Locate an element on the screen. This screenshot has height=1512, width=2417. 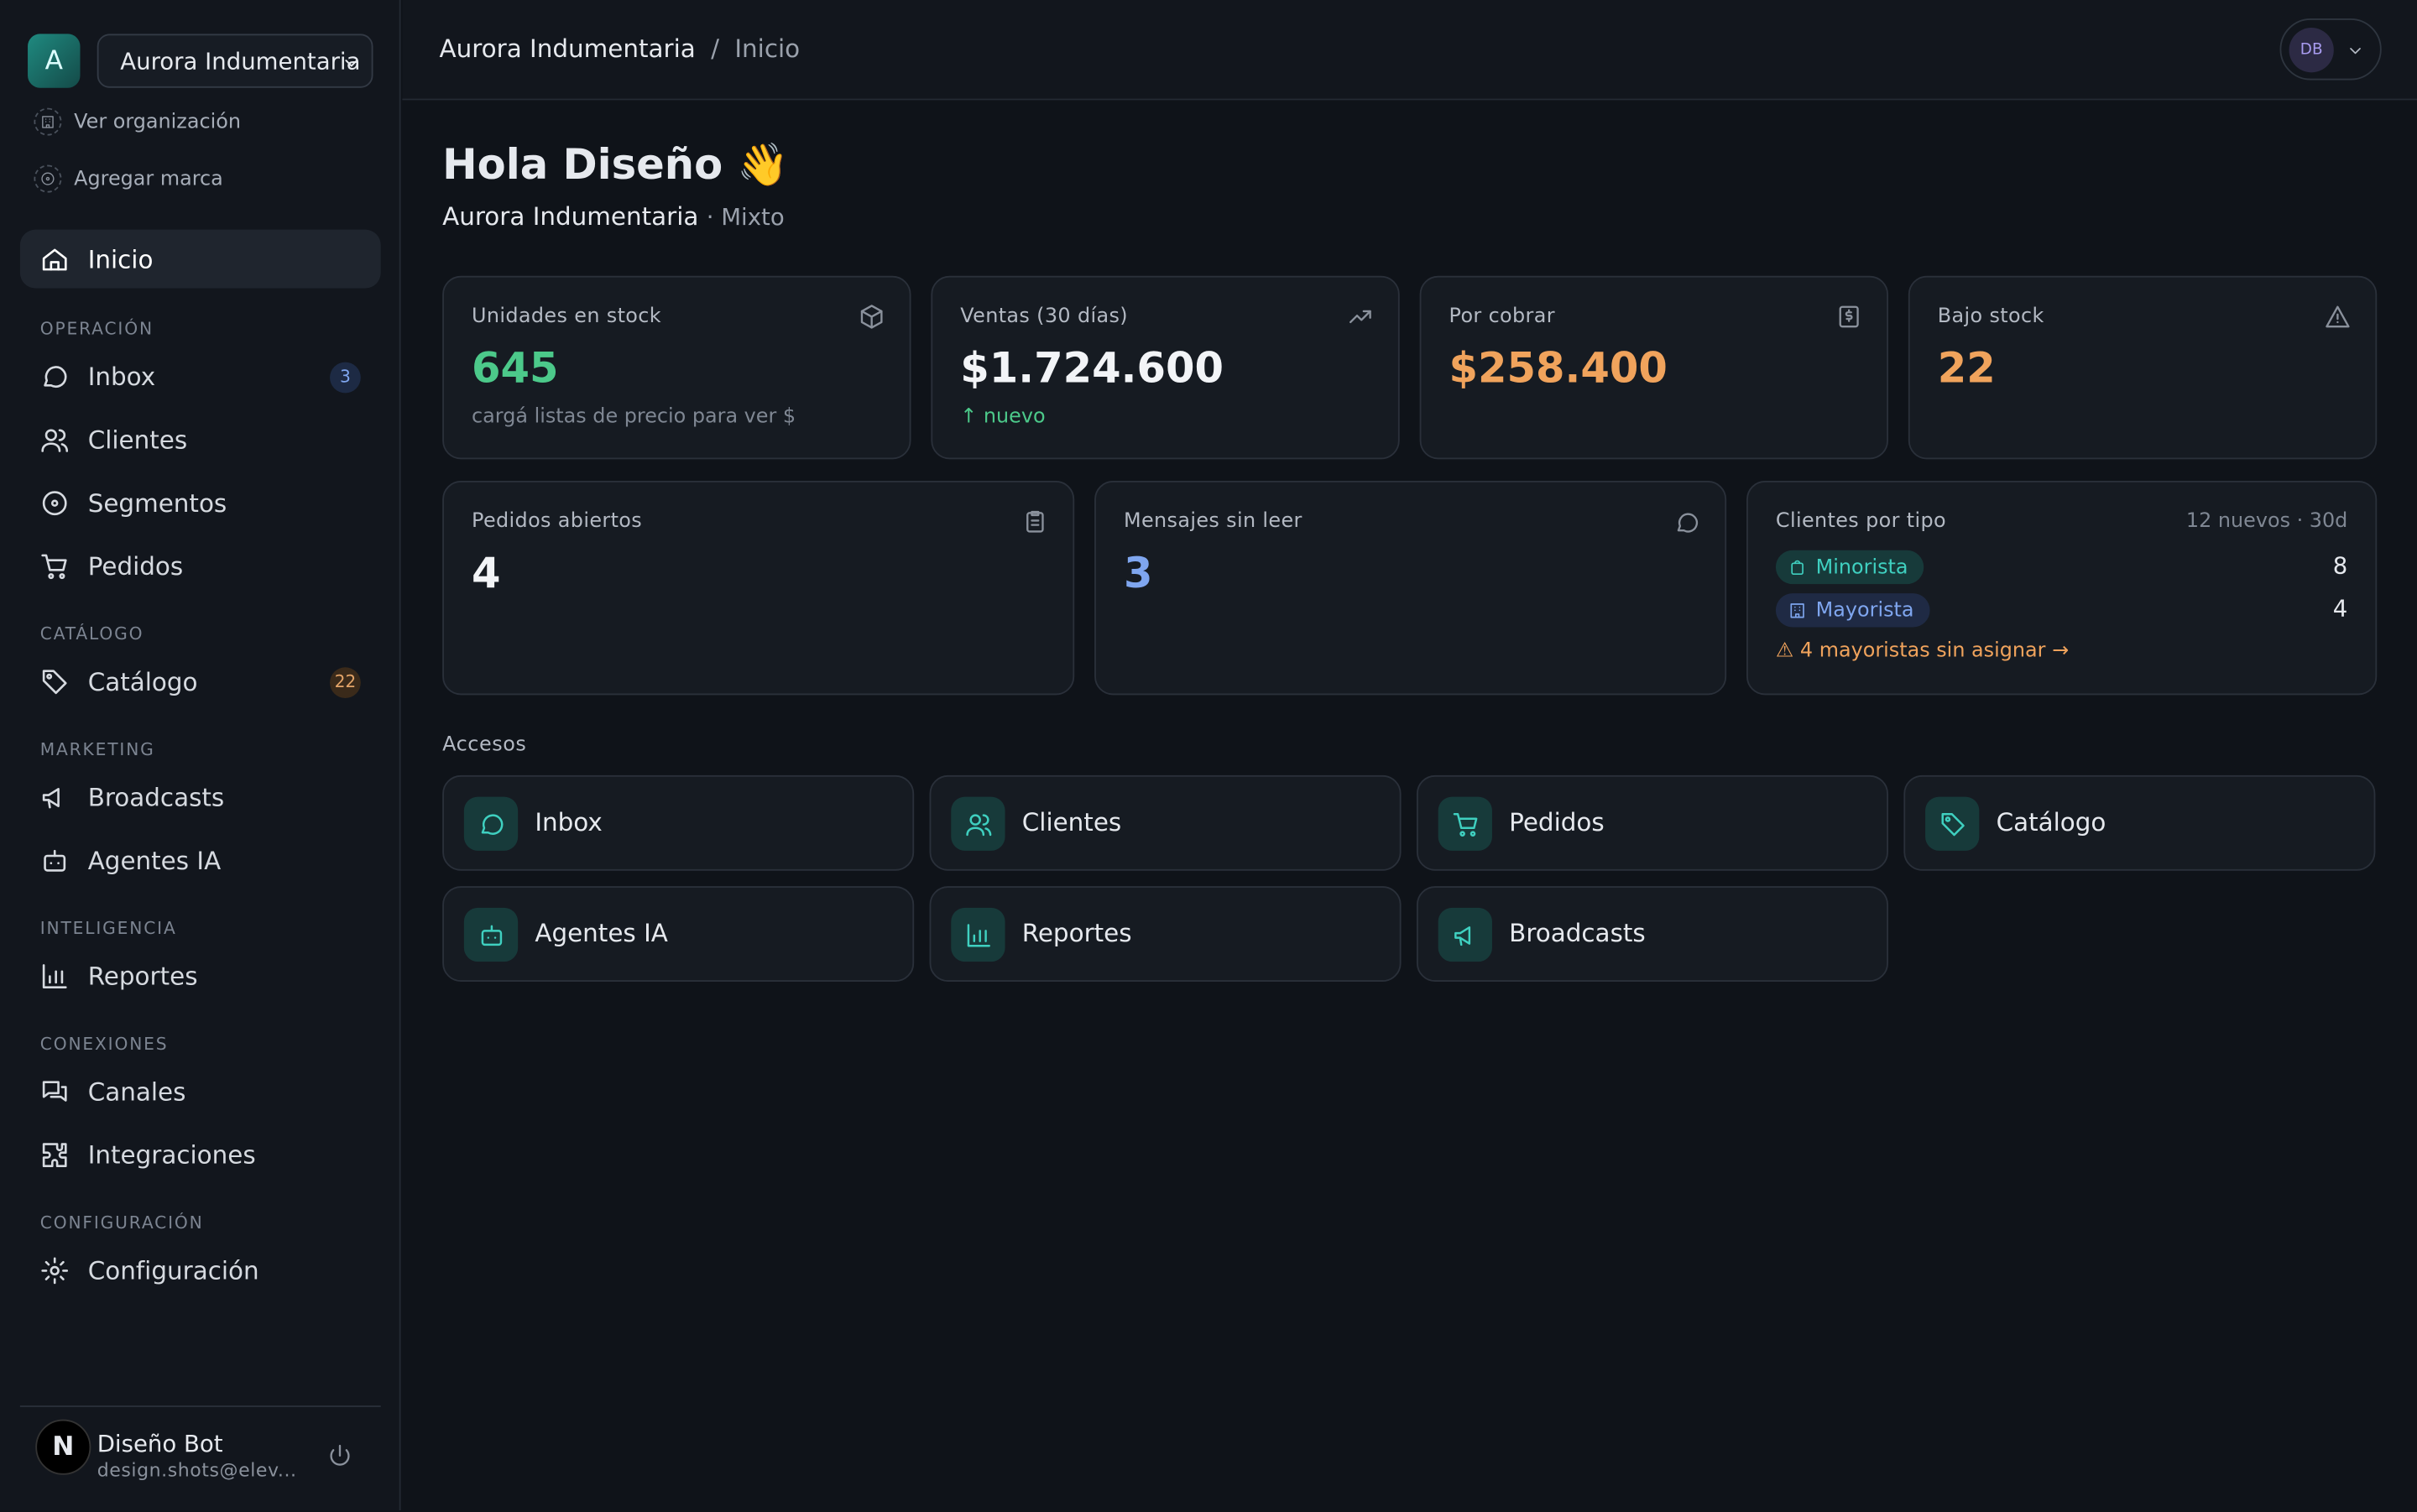
nav-label: Segmentos is located at coordinates (157, 503).